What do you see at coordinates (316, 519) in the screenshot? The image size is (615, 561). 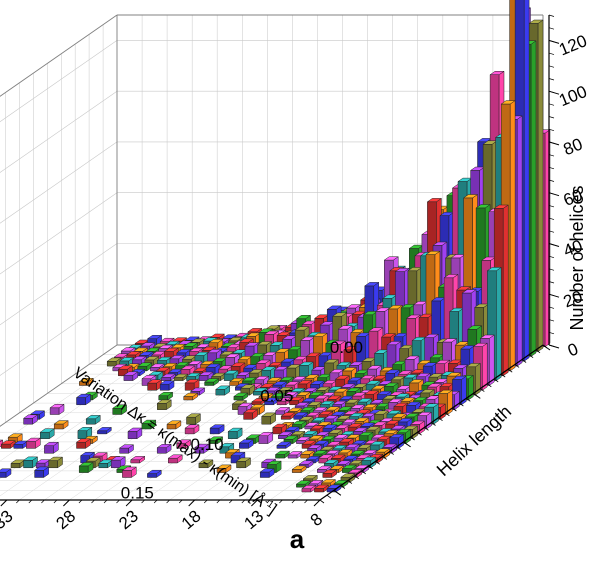 I see `y-tick-label: 8` at bounding box center [316, 519].